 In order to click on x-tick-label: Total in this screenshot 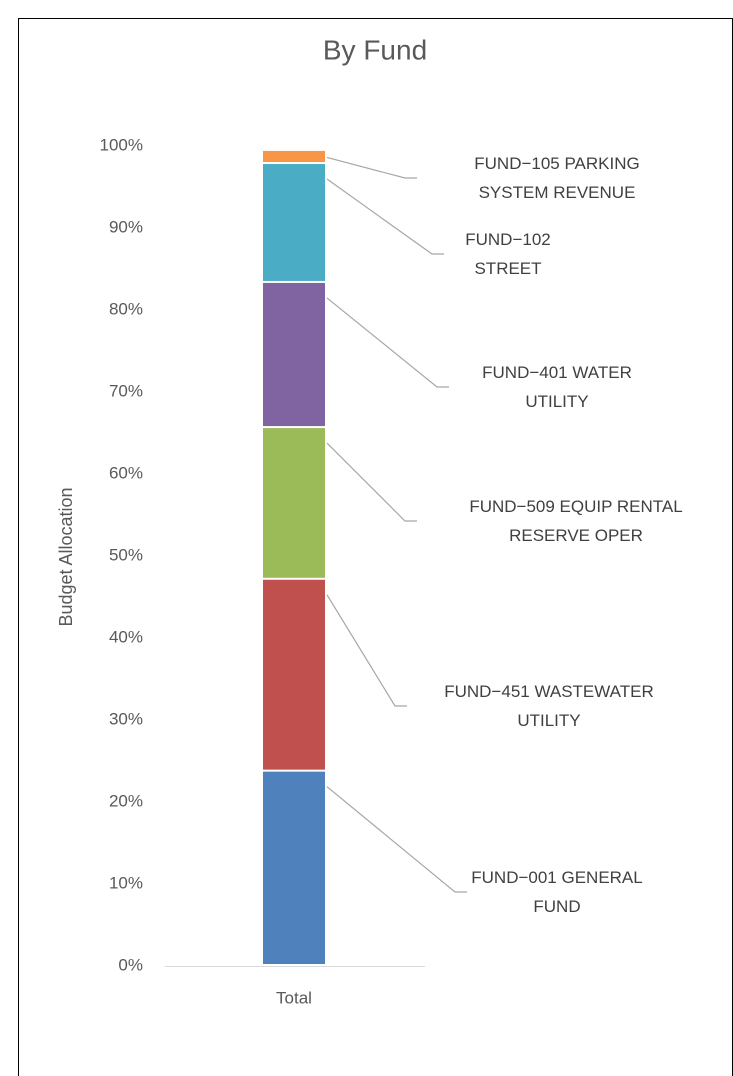, I will do `click(294, 997)`.